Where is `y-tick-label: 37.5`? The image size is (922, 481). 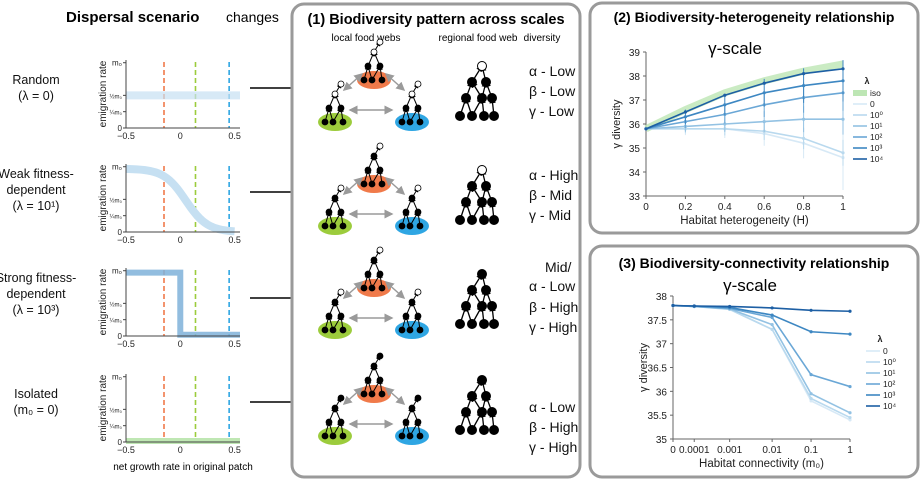 y-tick-label: 37.5 is located at coordinates (658, 321).